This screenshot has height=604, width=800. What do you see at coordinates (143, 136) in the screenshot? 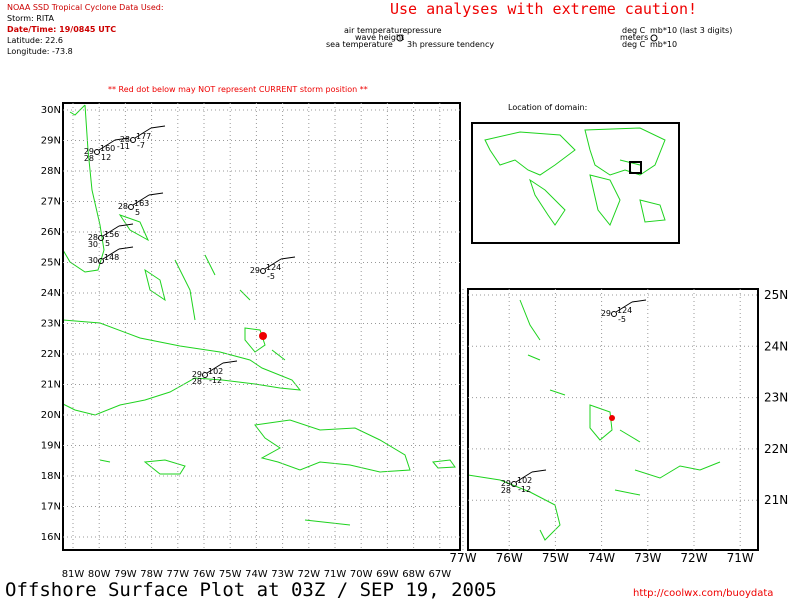
I see `pressure: 177` at bounding box center [143, 136].